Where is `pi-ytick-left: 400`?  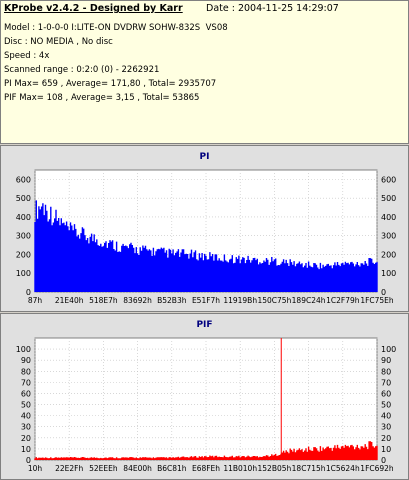
pi-ytick-left: 400 is located at coordinates (23, 217).